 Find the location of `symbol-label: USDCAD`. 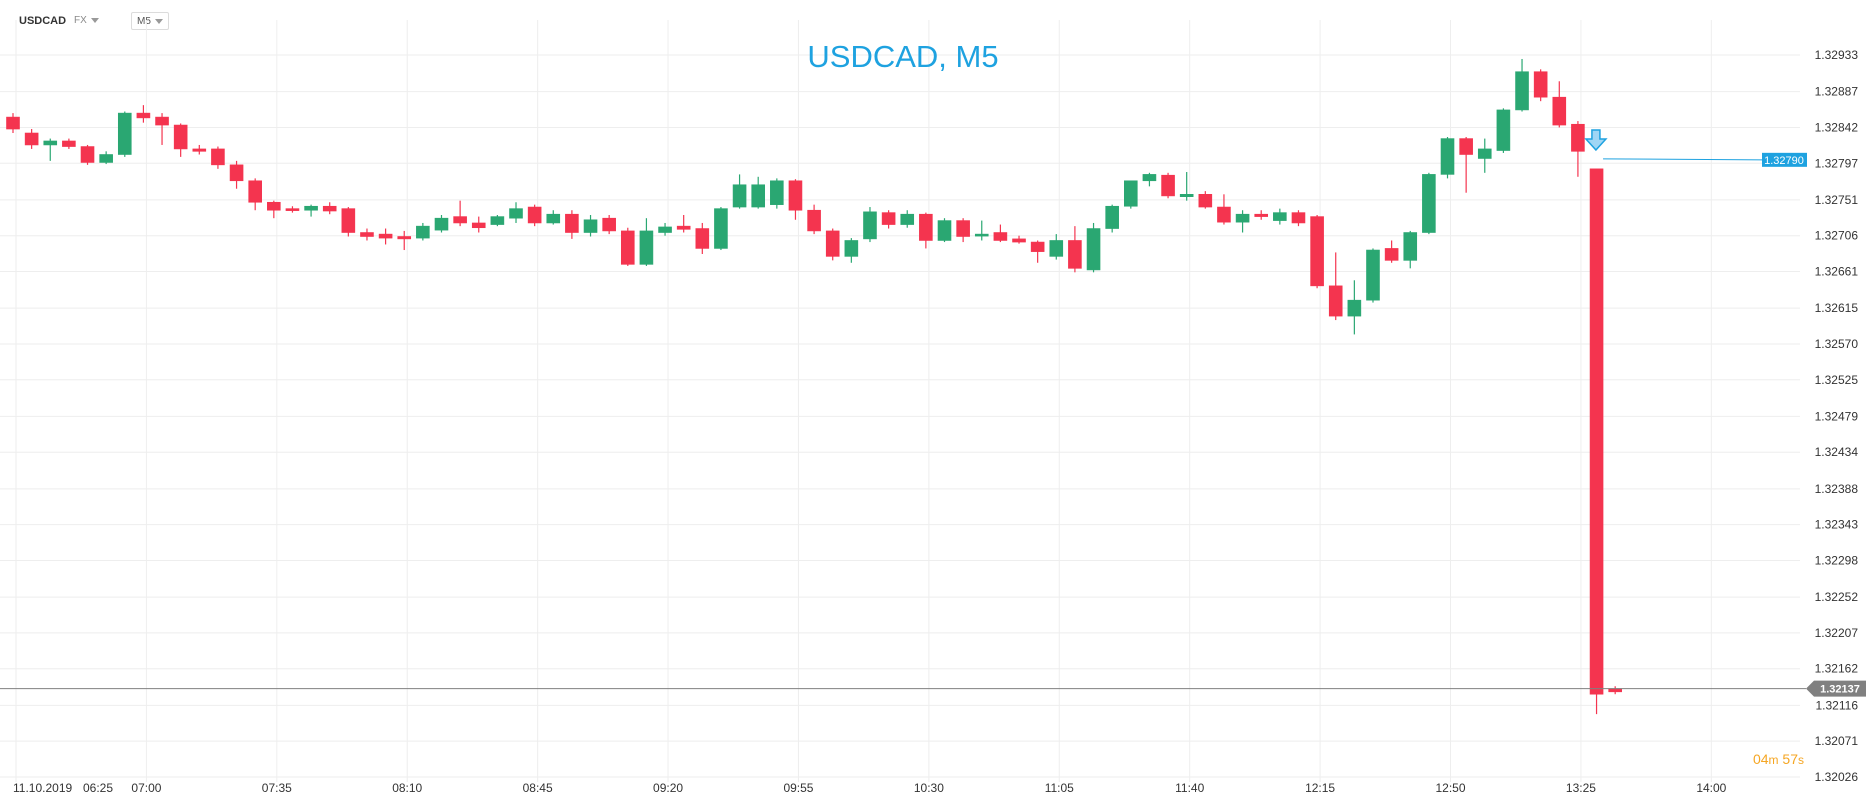

symbol-label: USDCAD is located at coordinates (43, 21).